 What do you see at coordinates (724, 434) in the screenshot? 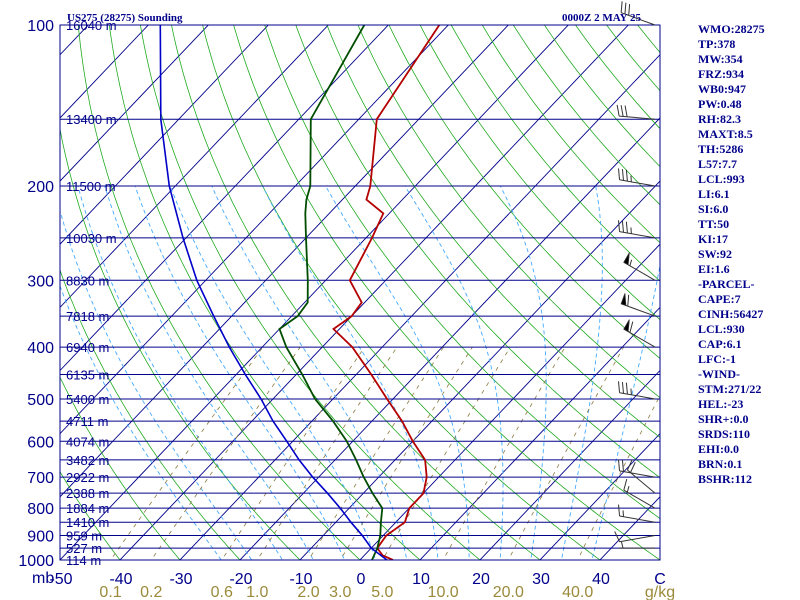
I see `sounding-index-item: SRDS:110` at bounding box center [724, 434].